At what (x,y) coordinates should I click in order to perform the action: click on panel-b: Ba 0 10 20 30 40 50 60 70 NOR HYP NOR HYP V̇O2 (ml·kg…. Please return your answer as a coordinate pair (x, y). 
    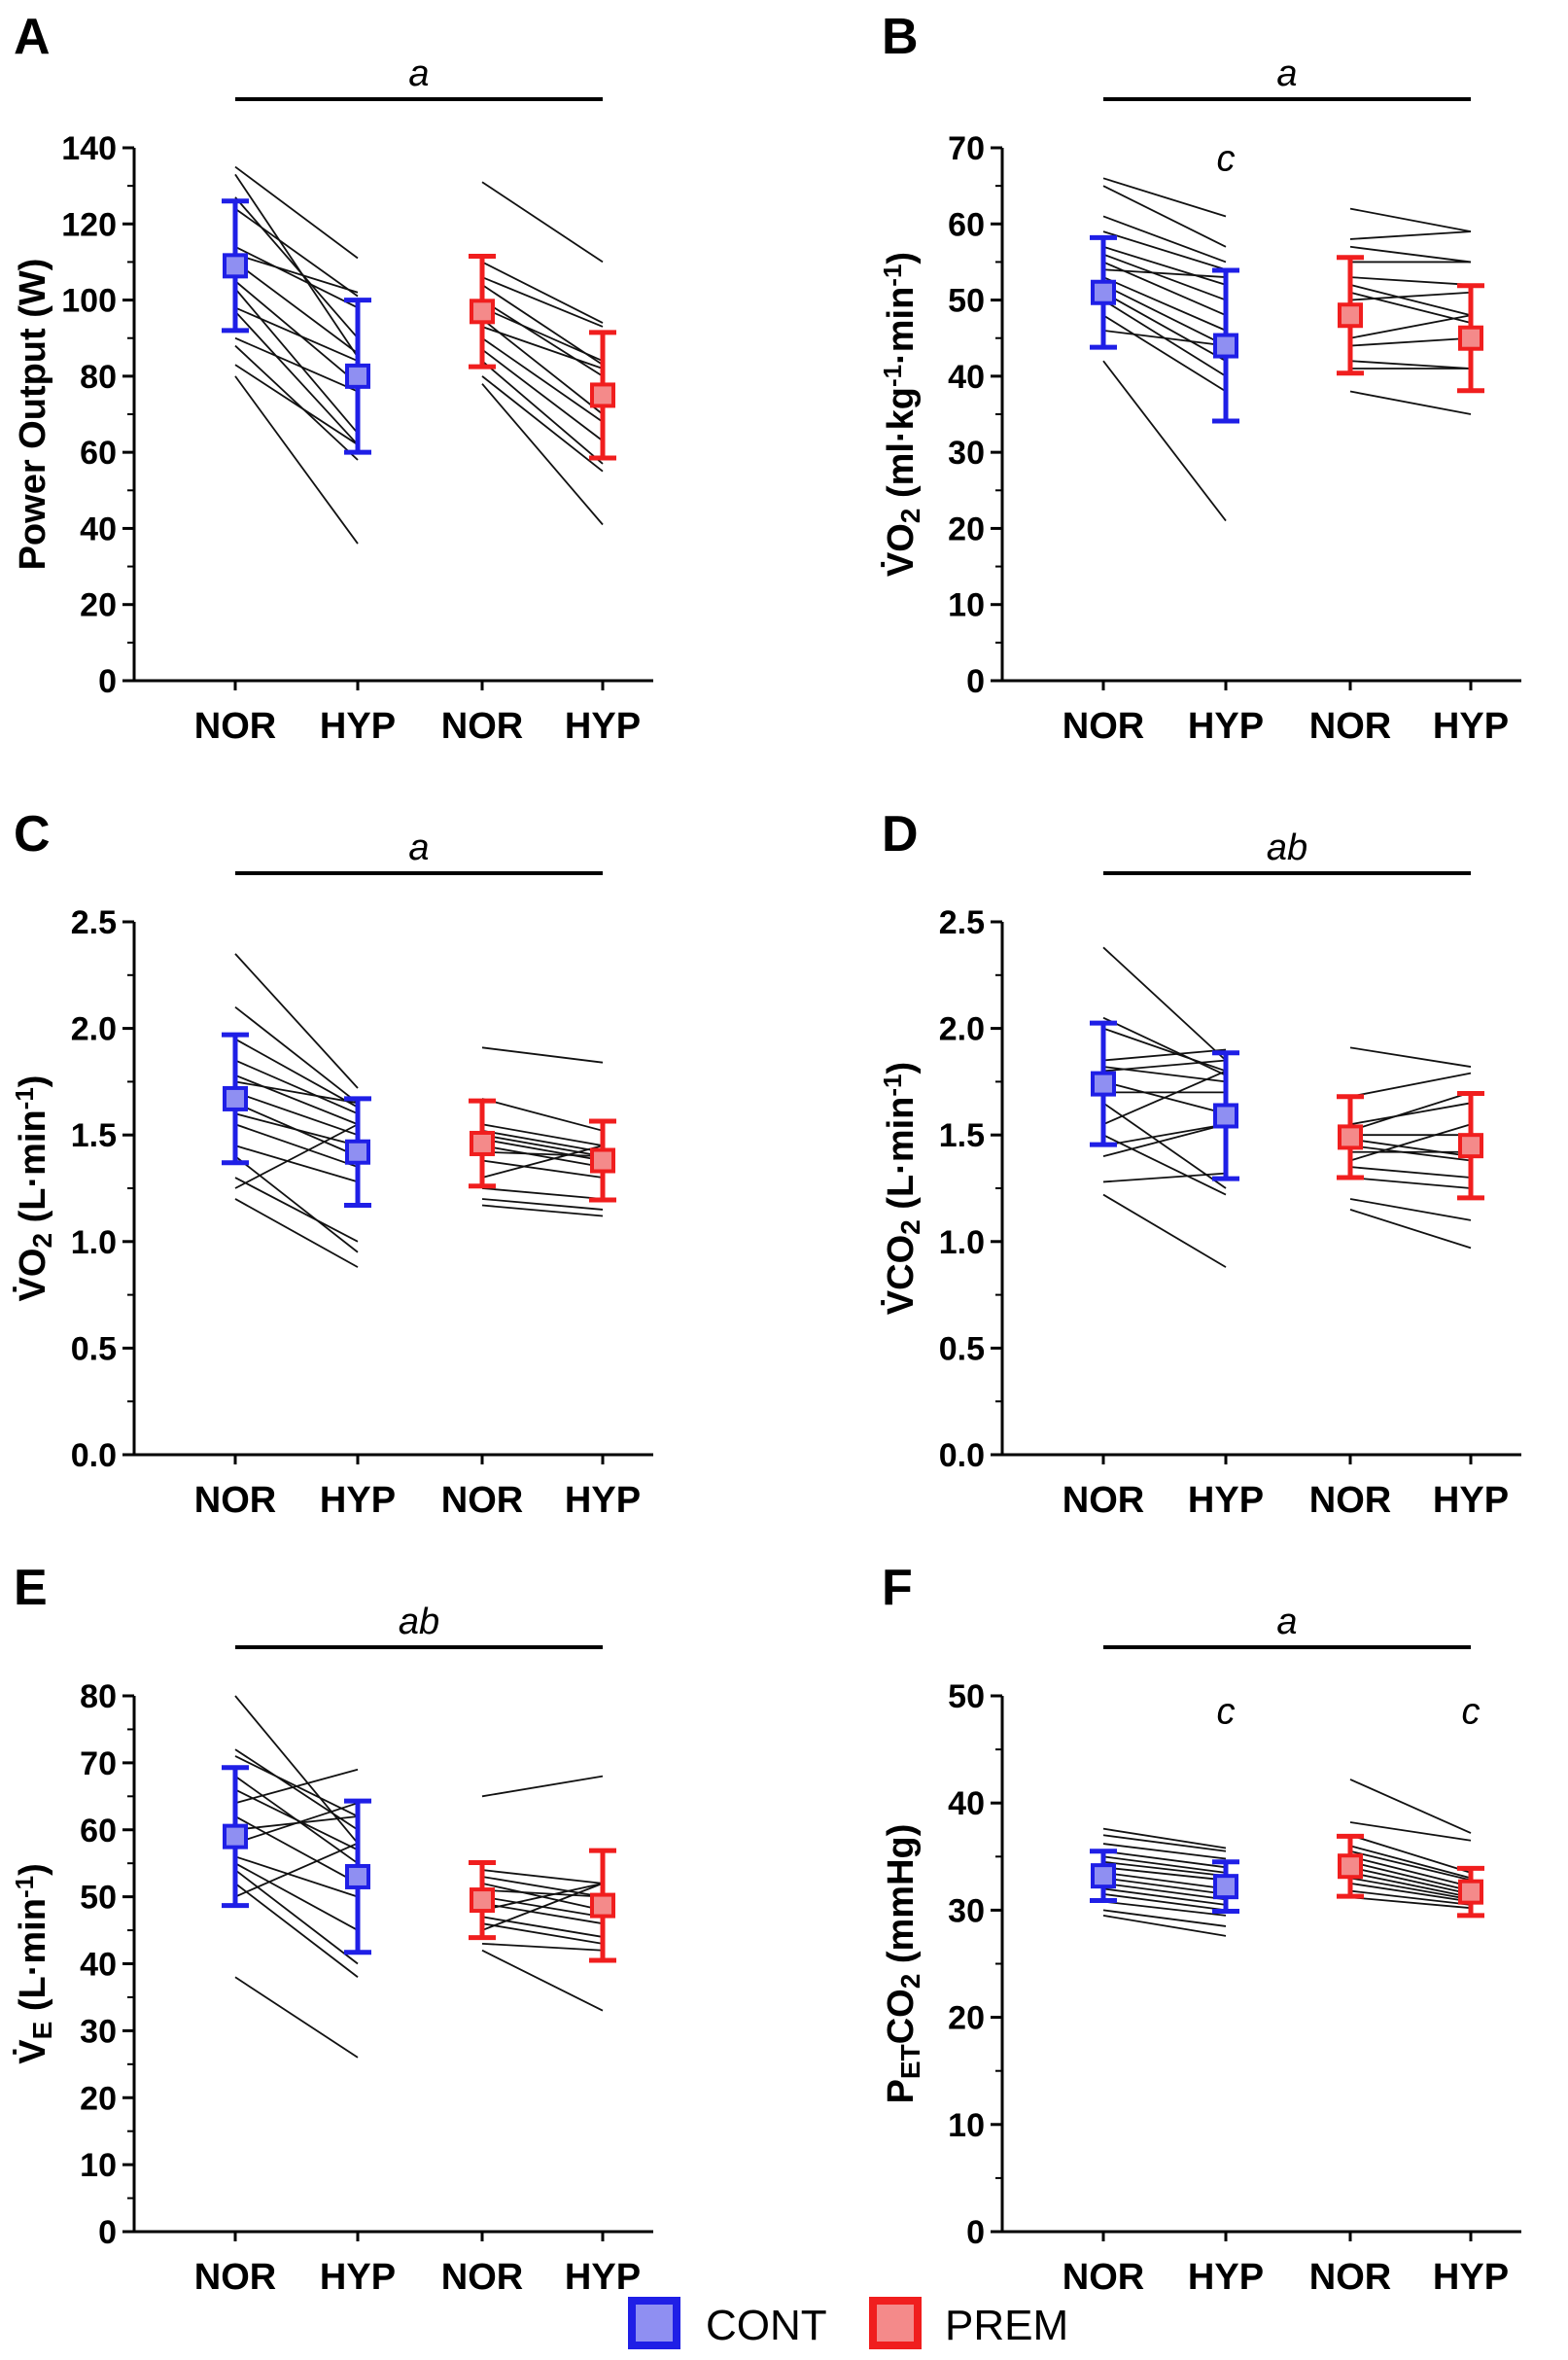
    Looking at the image, I should click on (1199, 378).